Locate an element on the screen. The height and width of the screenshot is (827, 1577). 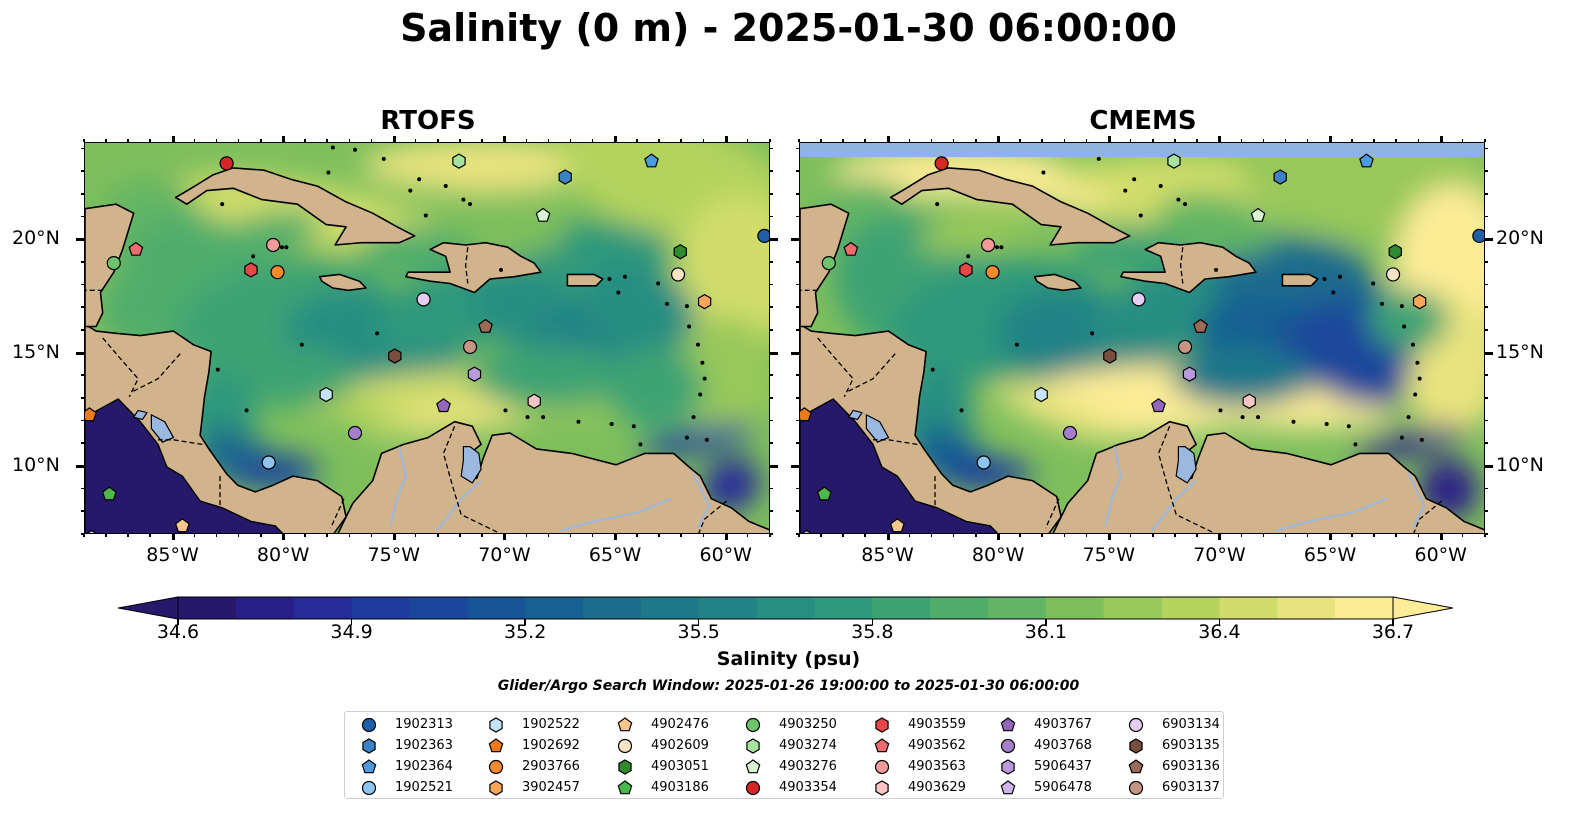
country-border is located at coordinates (180, 442).